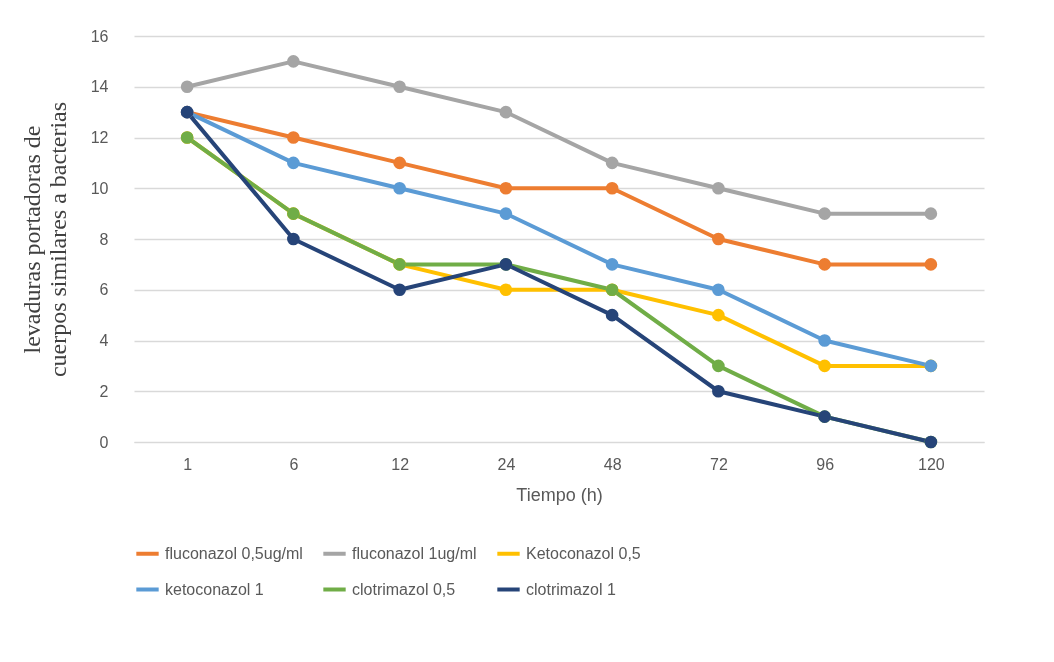 Image resolution: width=1054 pixels, height=662 pixels. What do you see at coordinates (104, 442) in the screenshot?
I see `y-tick-label: 0` at bounding box center [104, 442].